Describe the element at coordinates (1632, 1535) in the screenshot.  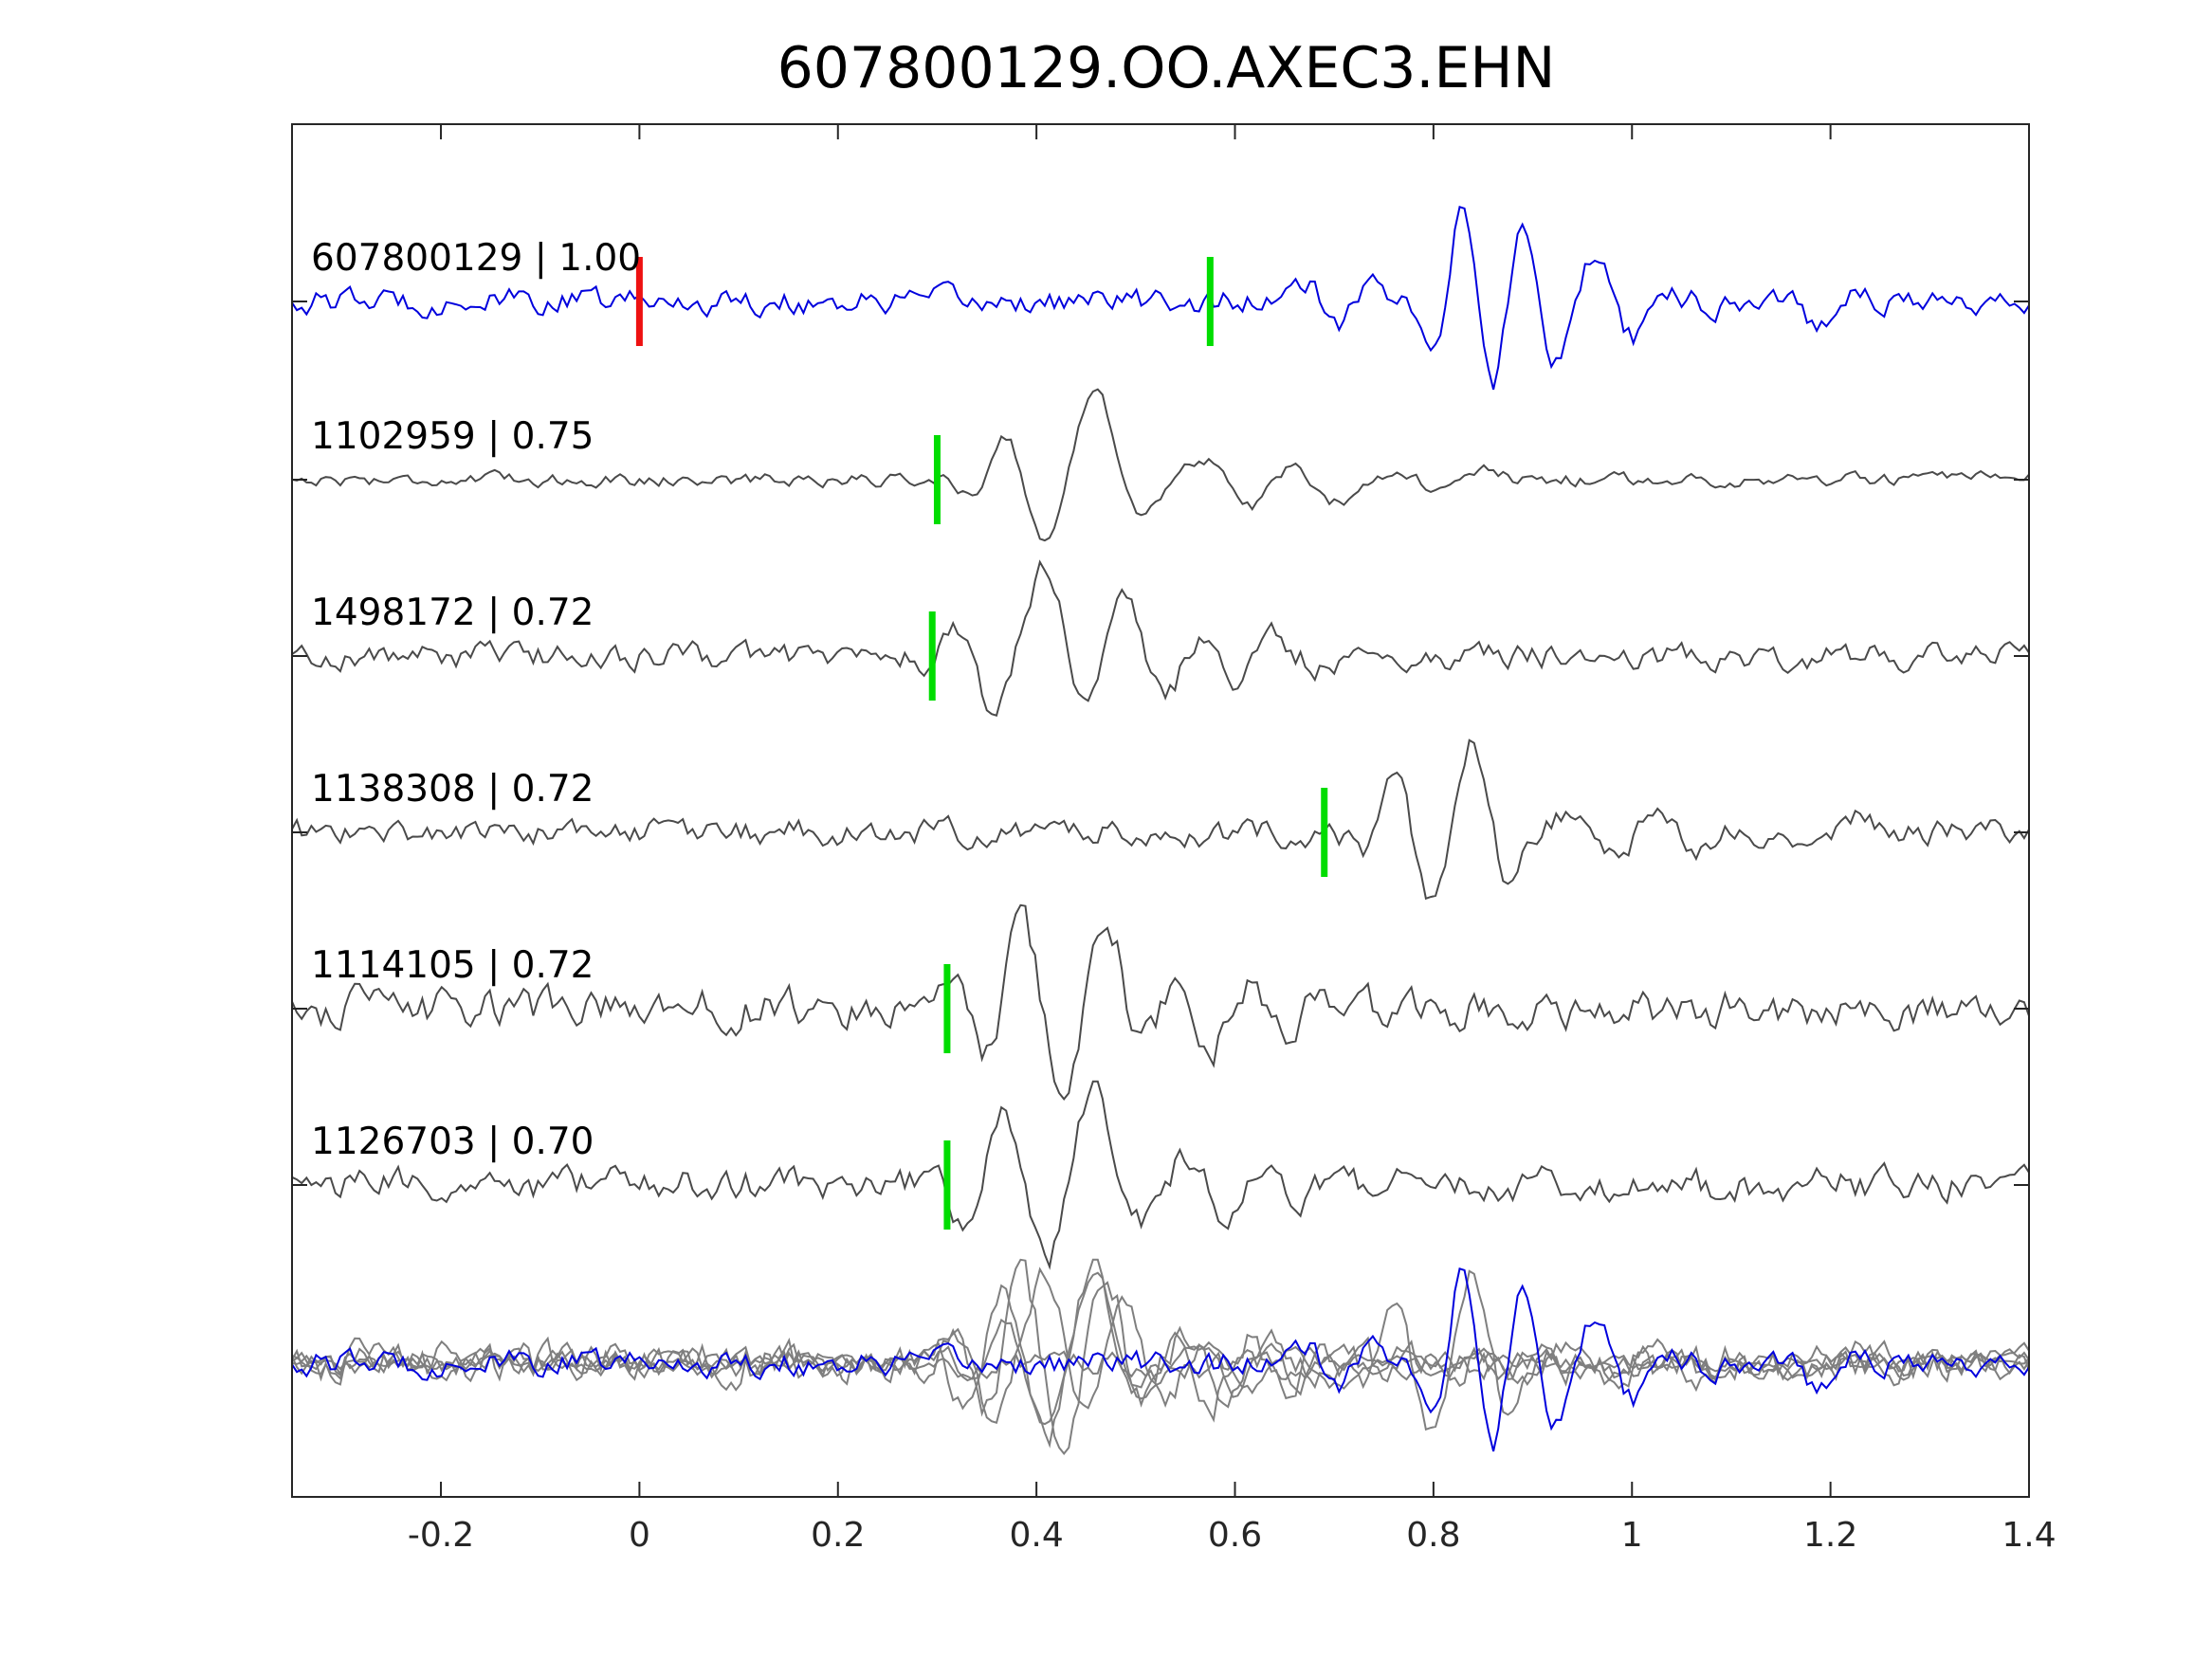
I see `x-tick-label-7: 1` at that location.